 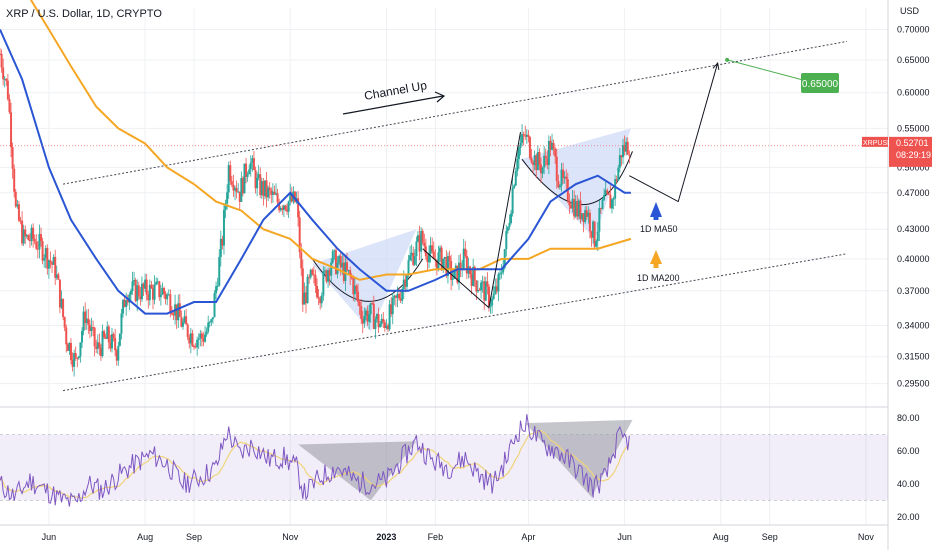 What do you see at coordinates (913, 193) in the screenshot?
I see `price-tick-label: 0.47000` at bounding box center [913, 193].